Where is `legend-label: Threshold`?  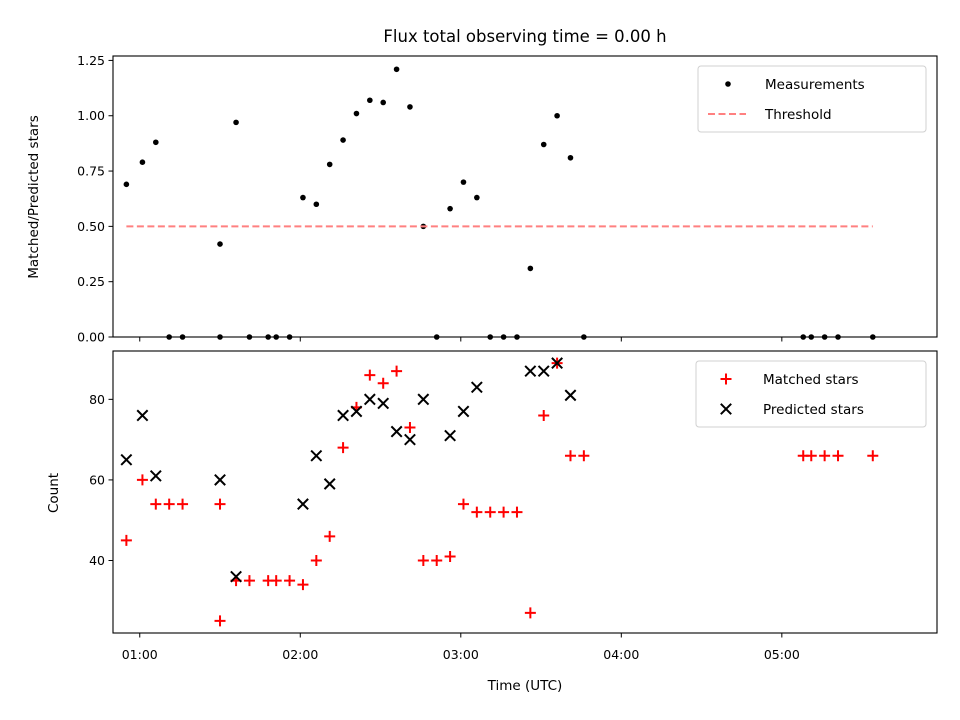
legend-label: Threshold is located at coordinates (798, 115).